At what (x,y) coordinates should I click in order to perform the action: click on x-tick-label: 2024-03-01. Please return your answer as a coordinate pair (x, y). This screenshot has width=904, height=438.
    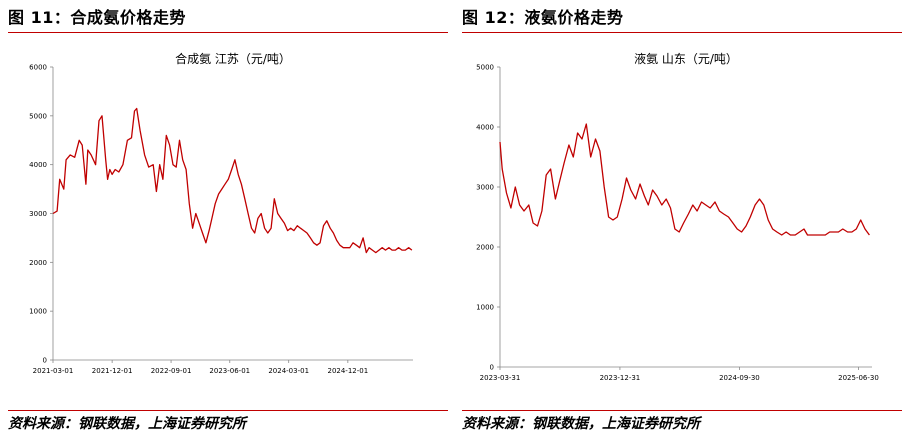
    Looking at the image, I should click on (288, 371).